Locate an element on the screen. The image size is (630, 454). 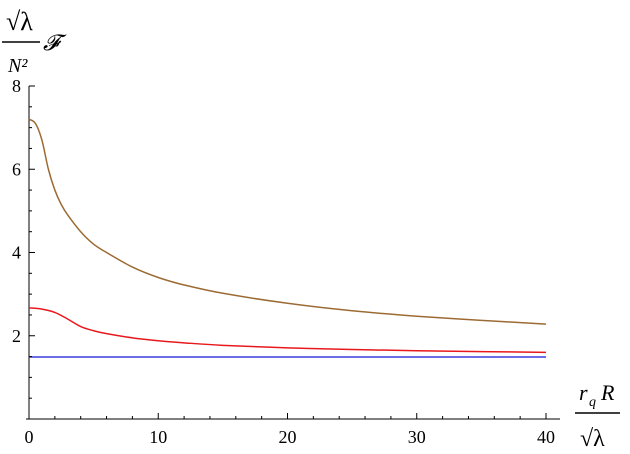
y-label-numerator: √λ is located at coordinates (19, 21).